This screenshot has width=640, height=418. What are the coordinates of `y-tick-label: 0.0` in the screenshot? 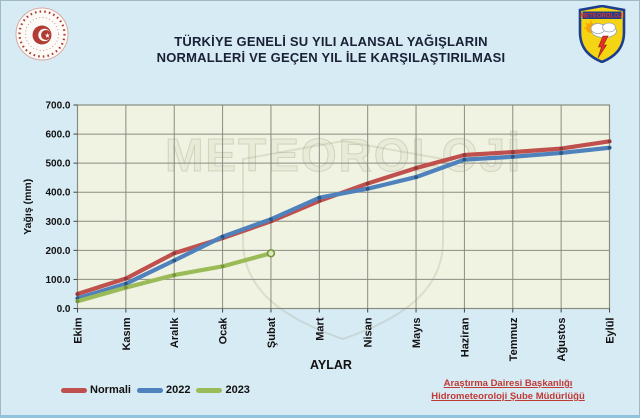 It's located at (64, 309).